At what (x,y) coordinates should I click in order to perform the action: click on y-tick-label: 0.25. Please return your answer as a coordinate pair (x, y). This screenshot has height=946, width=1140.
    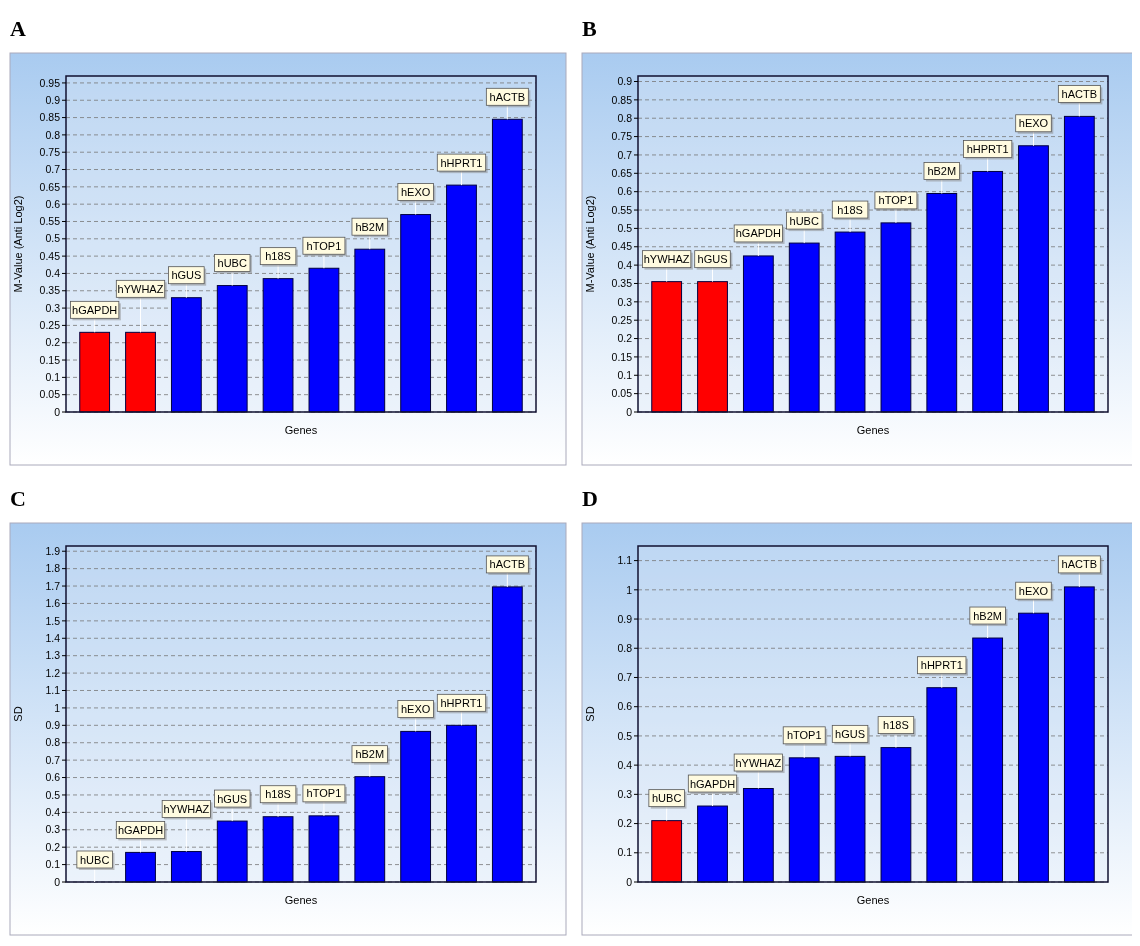
    Looking at the image, I should click on (622, 319).